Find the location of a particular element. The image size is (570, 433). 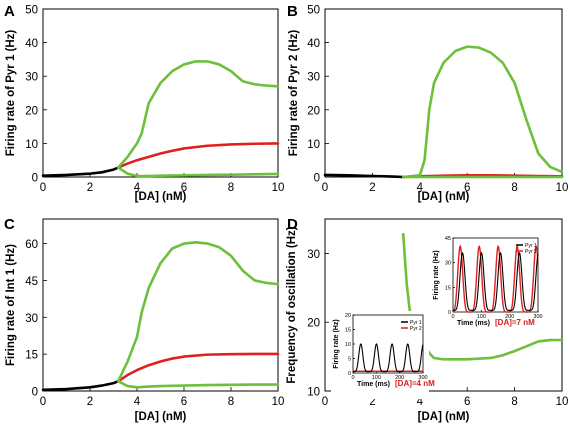

inset-axes-frame is located at coordinates (495, 275).